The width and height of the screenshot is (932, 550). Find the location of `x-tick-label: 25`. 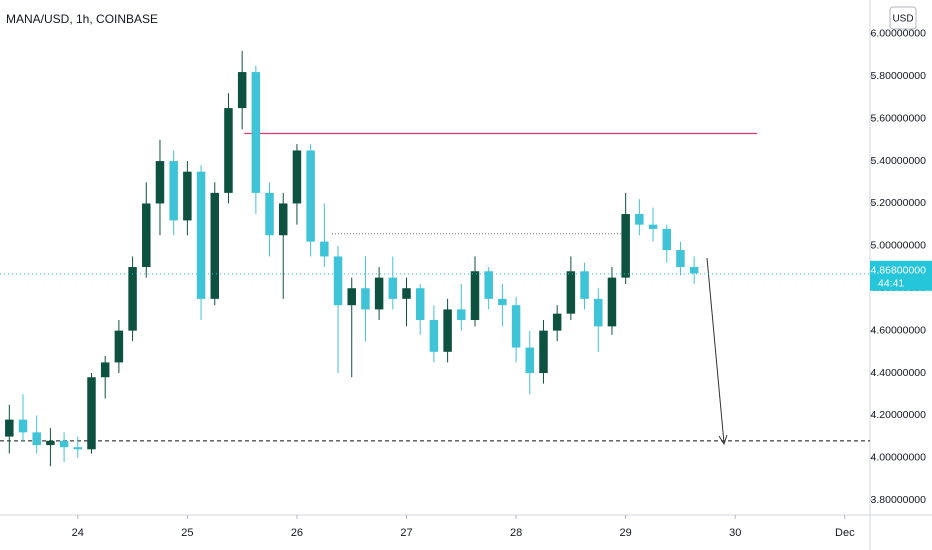

x-tick-label: 25 is located at coordinates (187, 533).